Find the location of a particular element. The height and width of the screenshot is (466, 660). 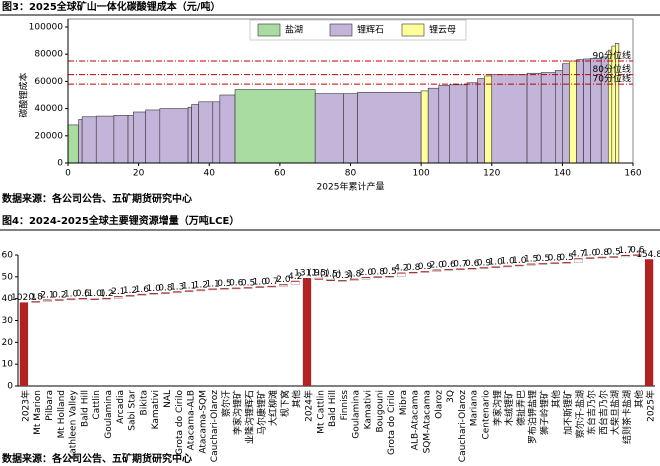

x-tick-label: Bald Hill is located at coordinates (333, 408).